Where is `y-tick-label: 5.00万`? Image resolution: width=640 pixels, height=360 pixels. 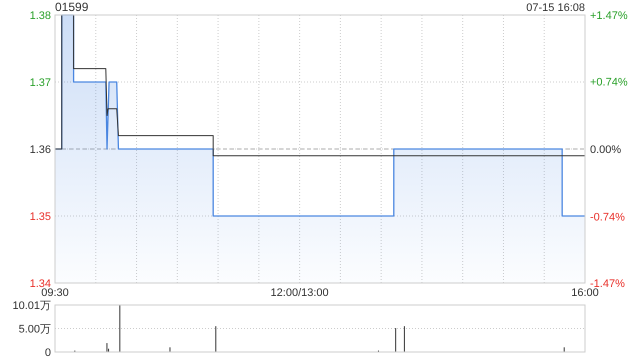
y-tick-label: 5.00万 is located at coordinates (34, 330).